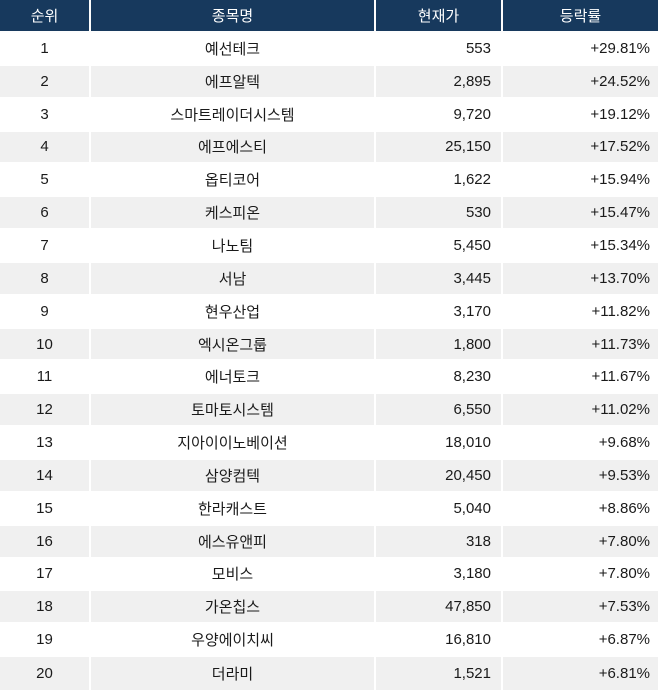 This screenshot has width=658, height=690. Describe the element at coordinates (439, 49) in the screenshot. I see `price-cell: 553` at that location.